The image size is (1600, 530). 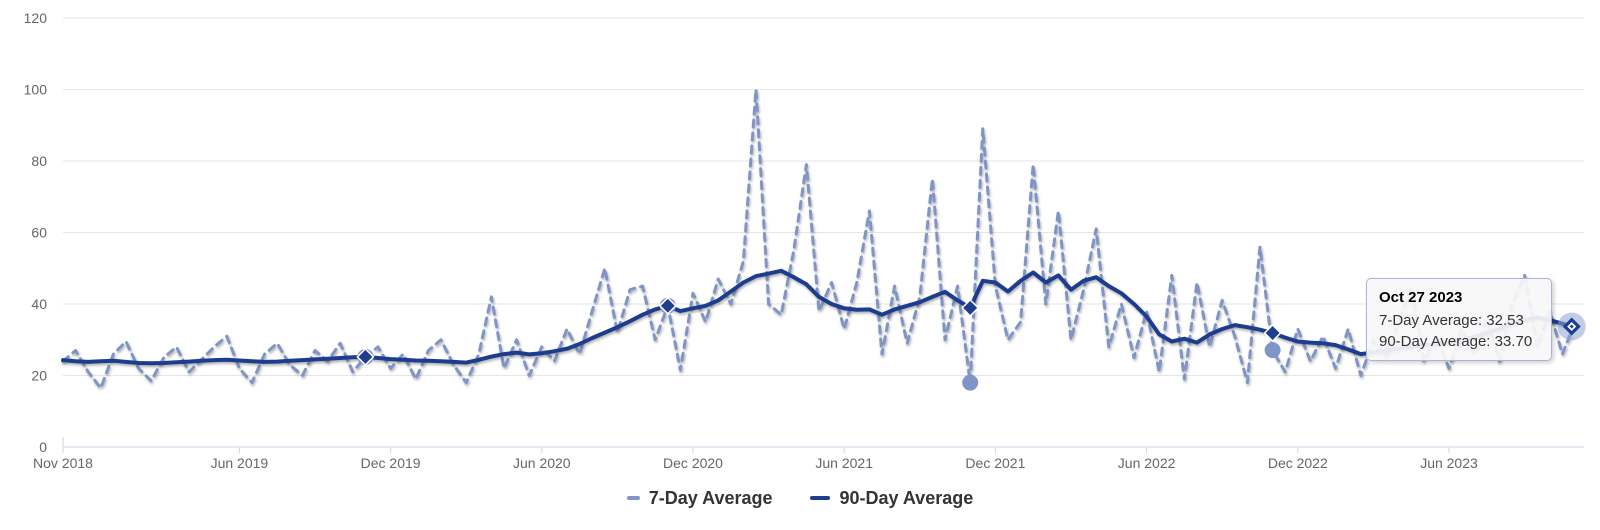 What do you see at coordinates (906, 497) in the screenshot?
I see `legend-label-90day: 90-Day Average` at bounding box center [906, 497].